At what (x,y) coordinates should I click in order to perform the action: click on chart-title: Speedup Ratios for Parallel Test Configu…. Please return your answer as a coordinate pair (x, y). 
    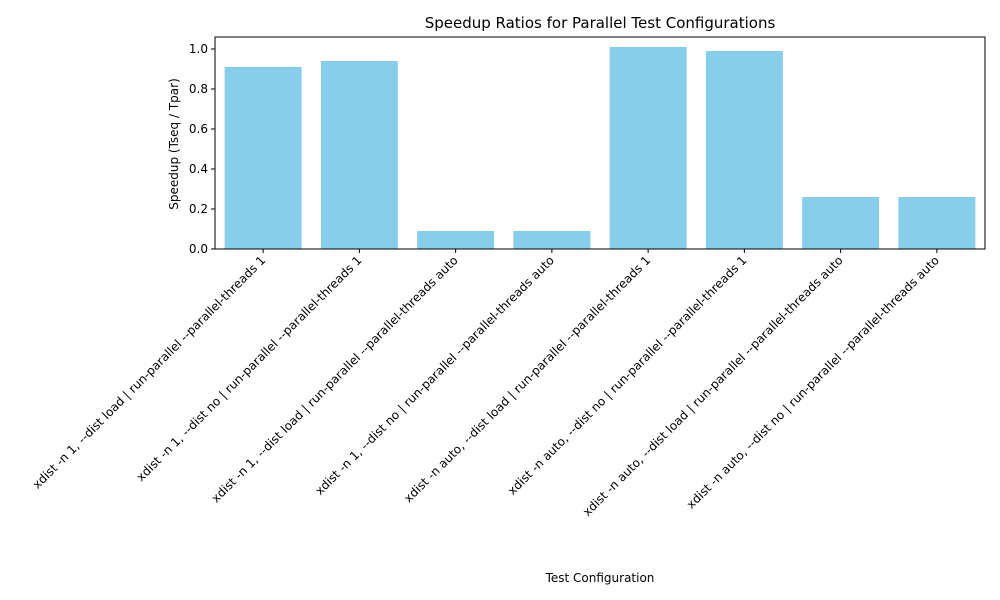
    Looking at the image, I should click on (600, 23).